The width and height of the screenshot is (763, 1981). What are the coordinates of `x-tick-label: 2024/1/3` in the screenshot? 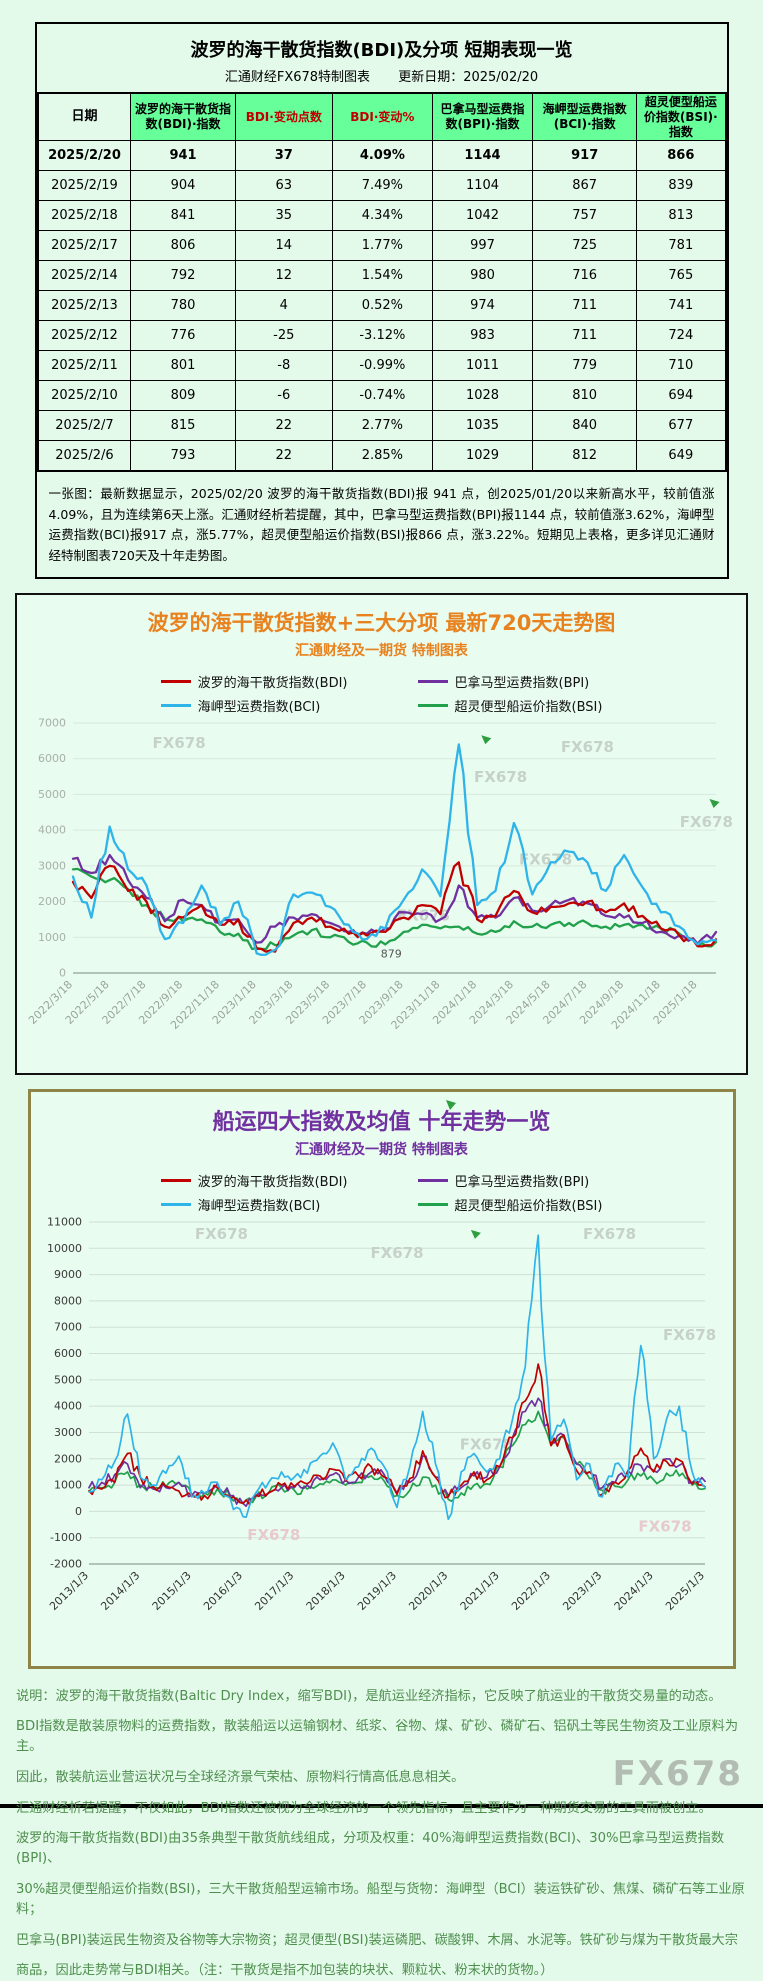 It's located at (633, 1590).